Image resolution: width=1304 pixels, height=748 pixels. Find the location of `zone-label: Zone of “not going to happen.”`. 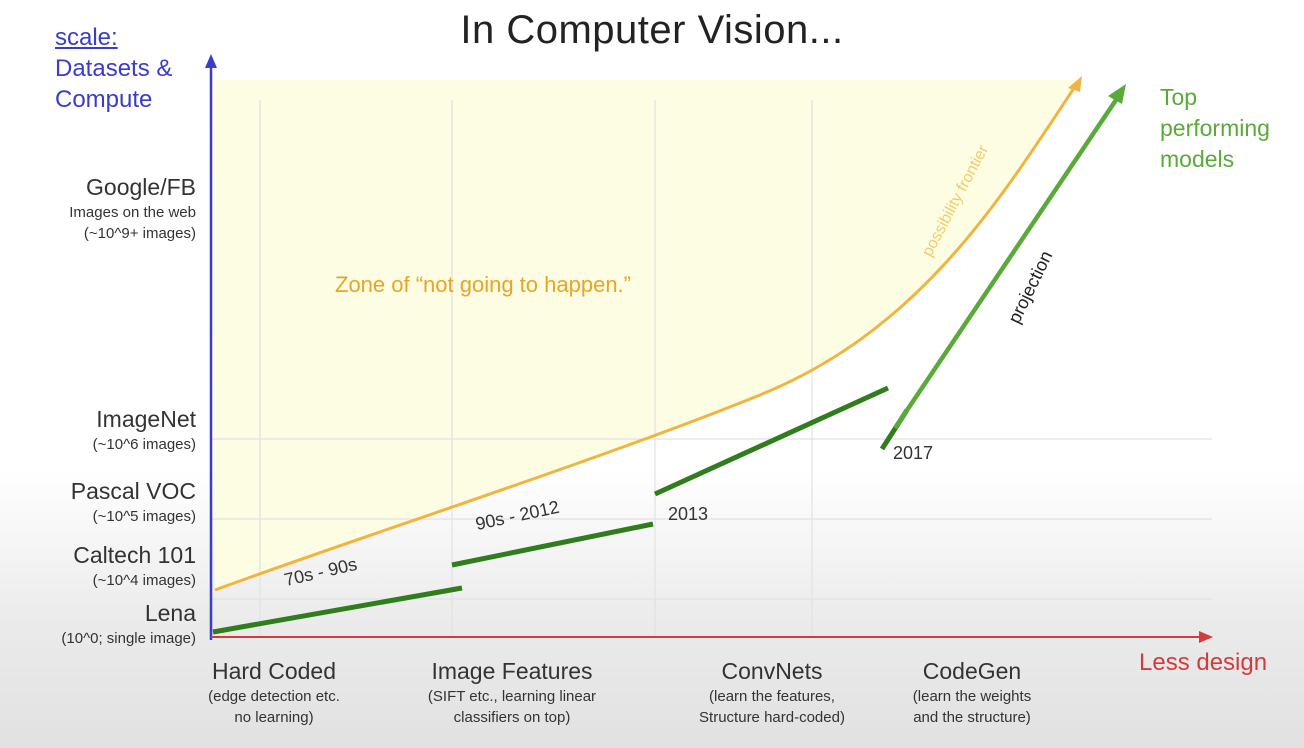

zone-label: Zone of “not going to happen.” is located at coordinates (483, 284).